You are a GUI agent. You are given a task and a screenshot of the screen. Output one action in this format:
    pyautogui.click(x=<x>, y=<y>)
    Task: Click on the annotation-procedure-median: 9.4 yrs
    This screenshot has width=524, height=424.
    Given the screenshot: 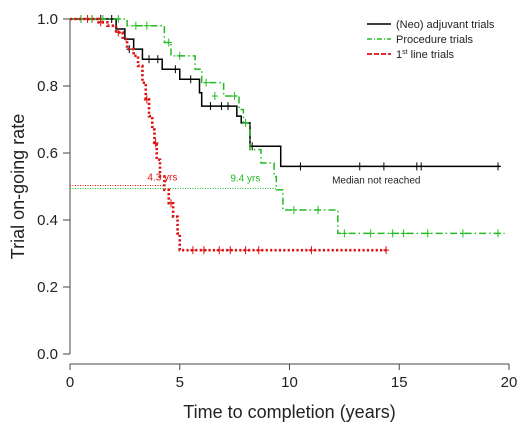 What is the action you would take?
    pyautogui.click(x=245, y=179)
    